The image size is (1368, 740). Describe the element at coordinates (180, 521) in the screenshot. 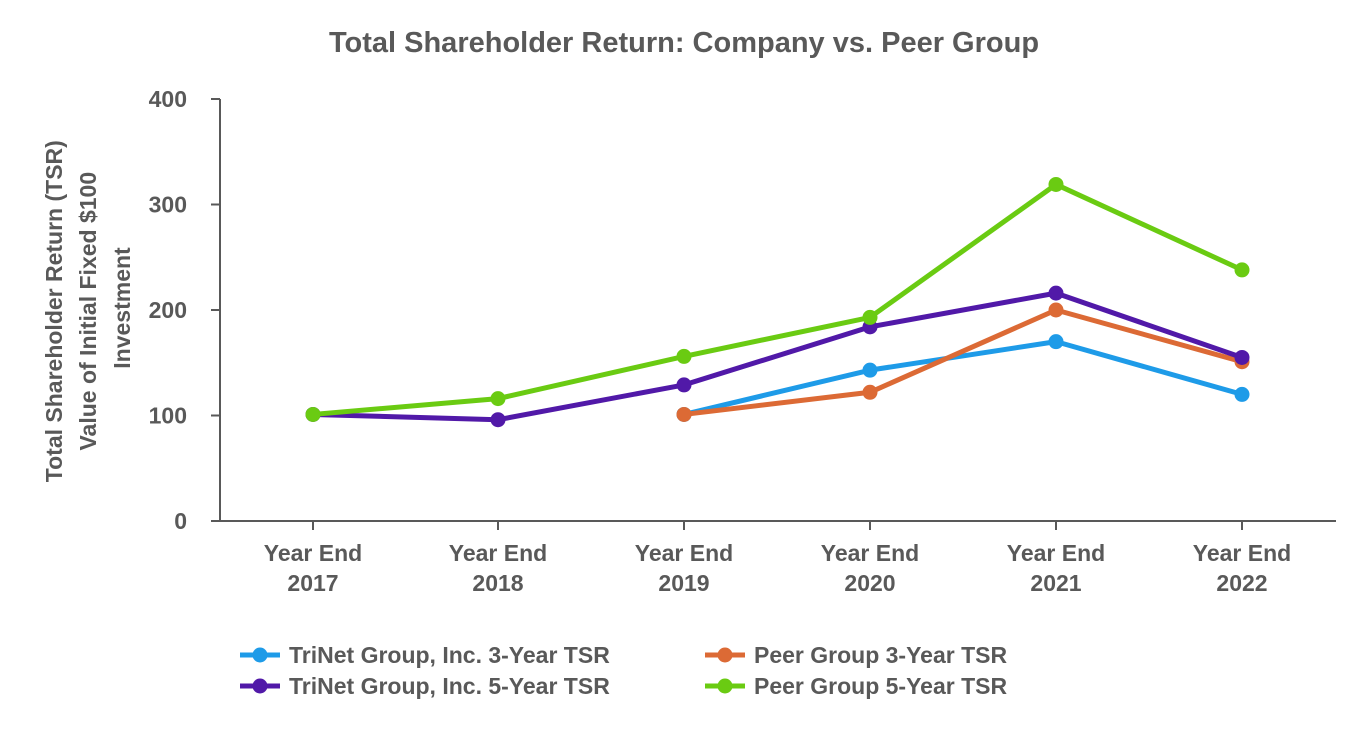

I see `y-tick-label: 0` at that location.